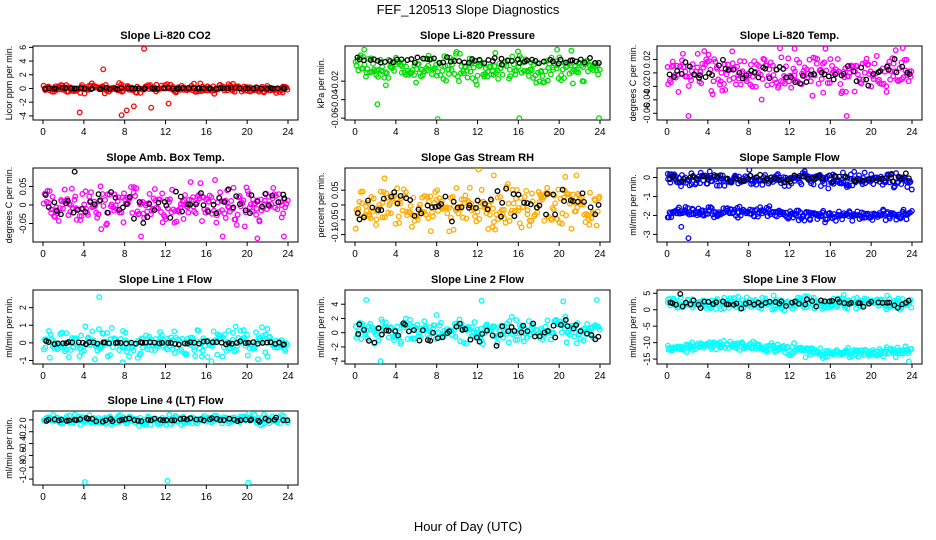  Describe the element at coordinates (335, 235) in the screenshot. I see `y-tick-label: -0.1` at that location.